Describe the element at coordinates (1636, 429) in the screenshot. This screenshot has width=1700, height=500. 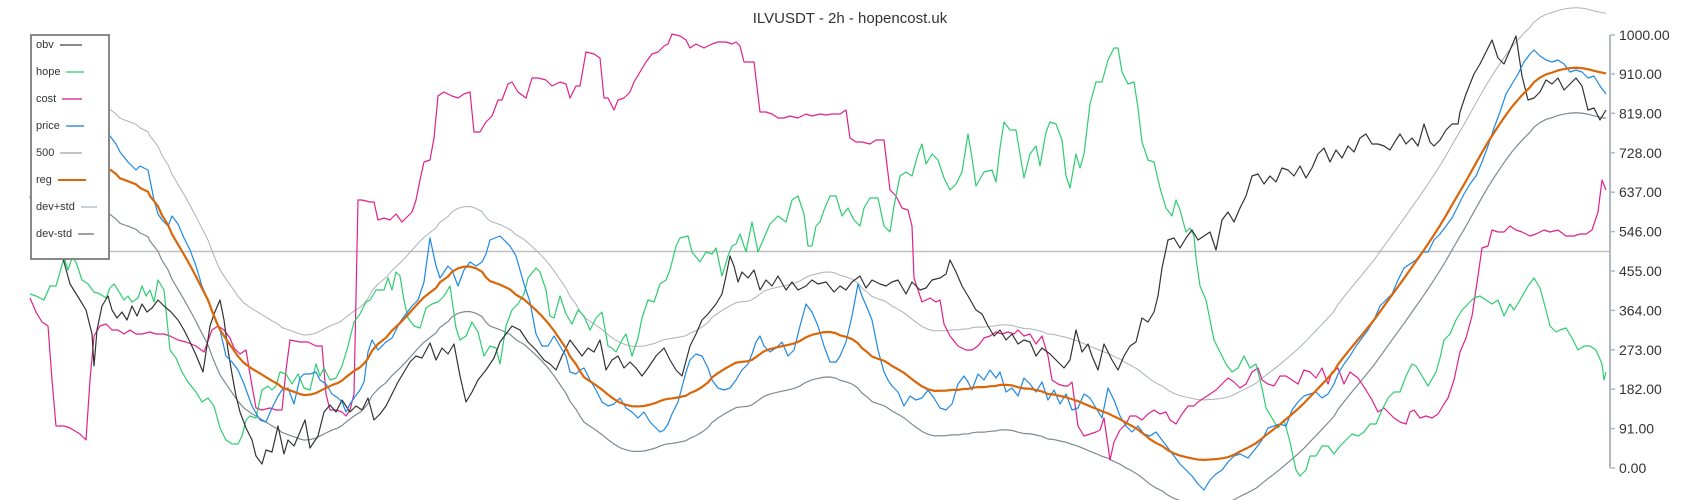
I see `y-tick-label: 91.00` at that location.